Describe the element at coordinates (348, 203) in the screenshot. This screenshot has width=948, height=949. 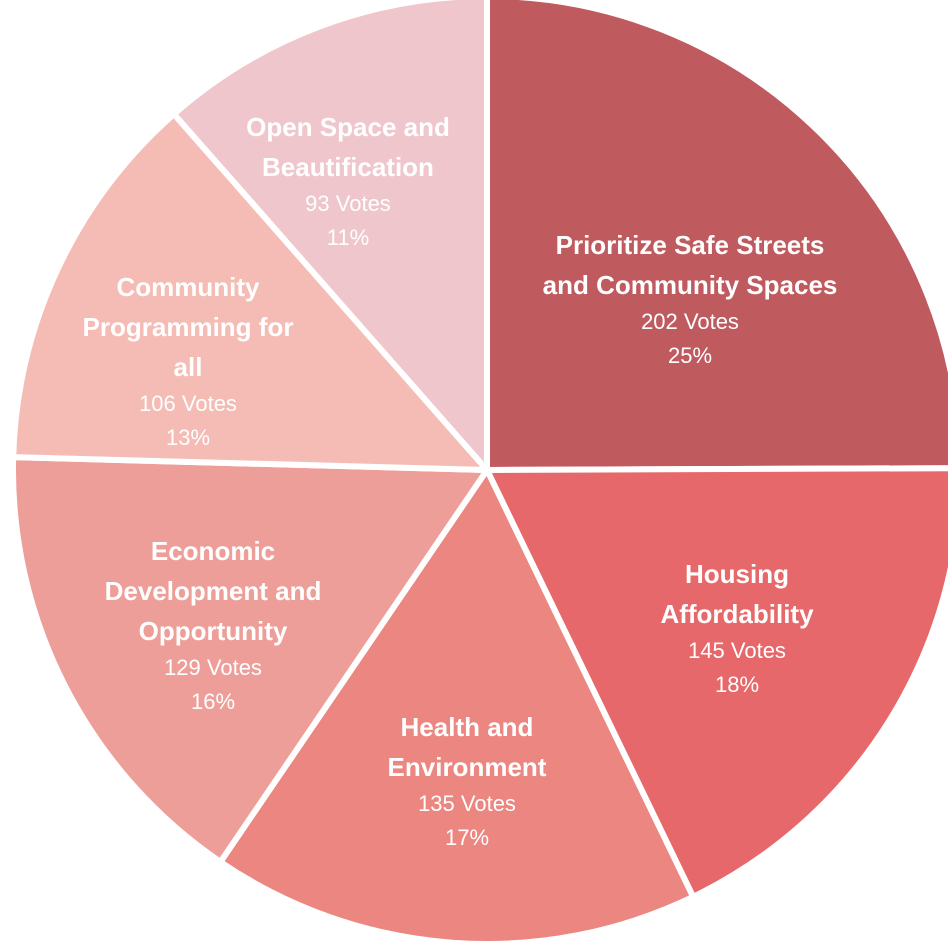
I see `value-label: 93 Votes` at that location.